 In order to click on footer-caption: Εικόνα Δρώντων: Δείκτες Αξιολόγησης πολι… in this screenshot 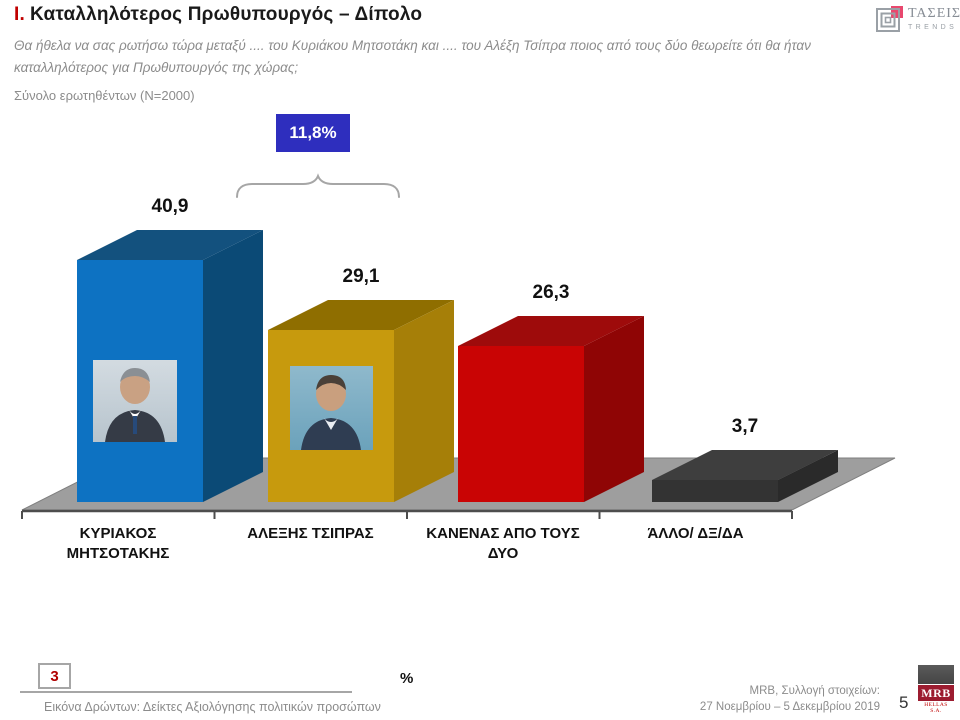, I will do `click(212, 707)`.